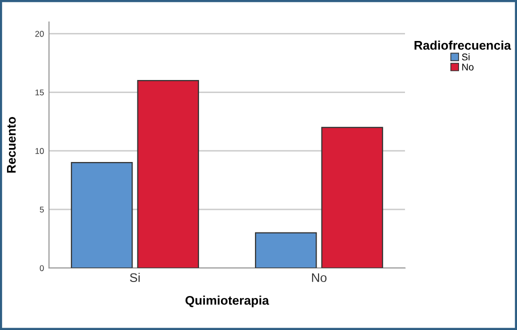  I want to click on legend-title: Radiofrecuencia, so click(463, 45).